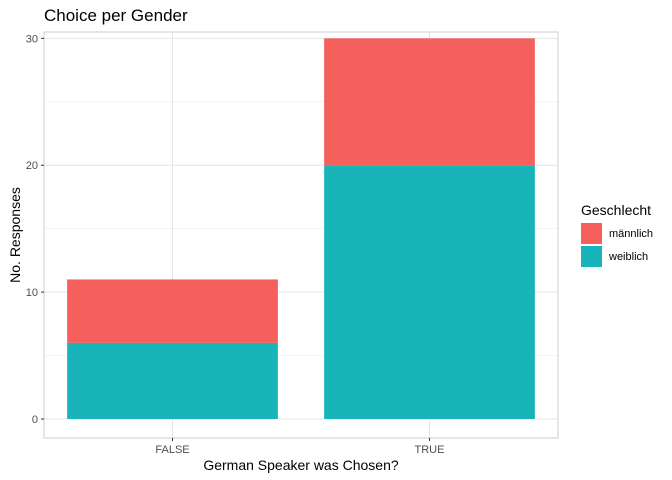 The image size is (672, 480). Describe the element at coordinates (32, 39) in the screenshot. I see `y-tick-label: 30` at that location.